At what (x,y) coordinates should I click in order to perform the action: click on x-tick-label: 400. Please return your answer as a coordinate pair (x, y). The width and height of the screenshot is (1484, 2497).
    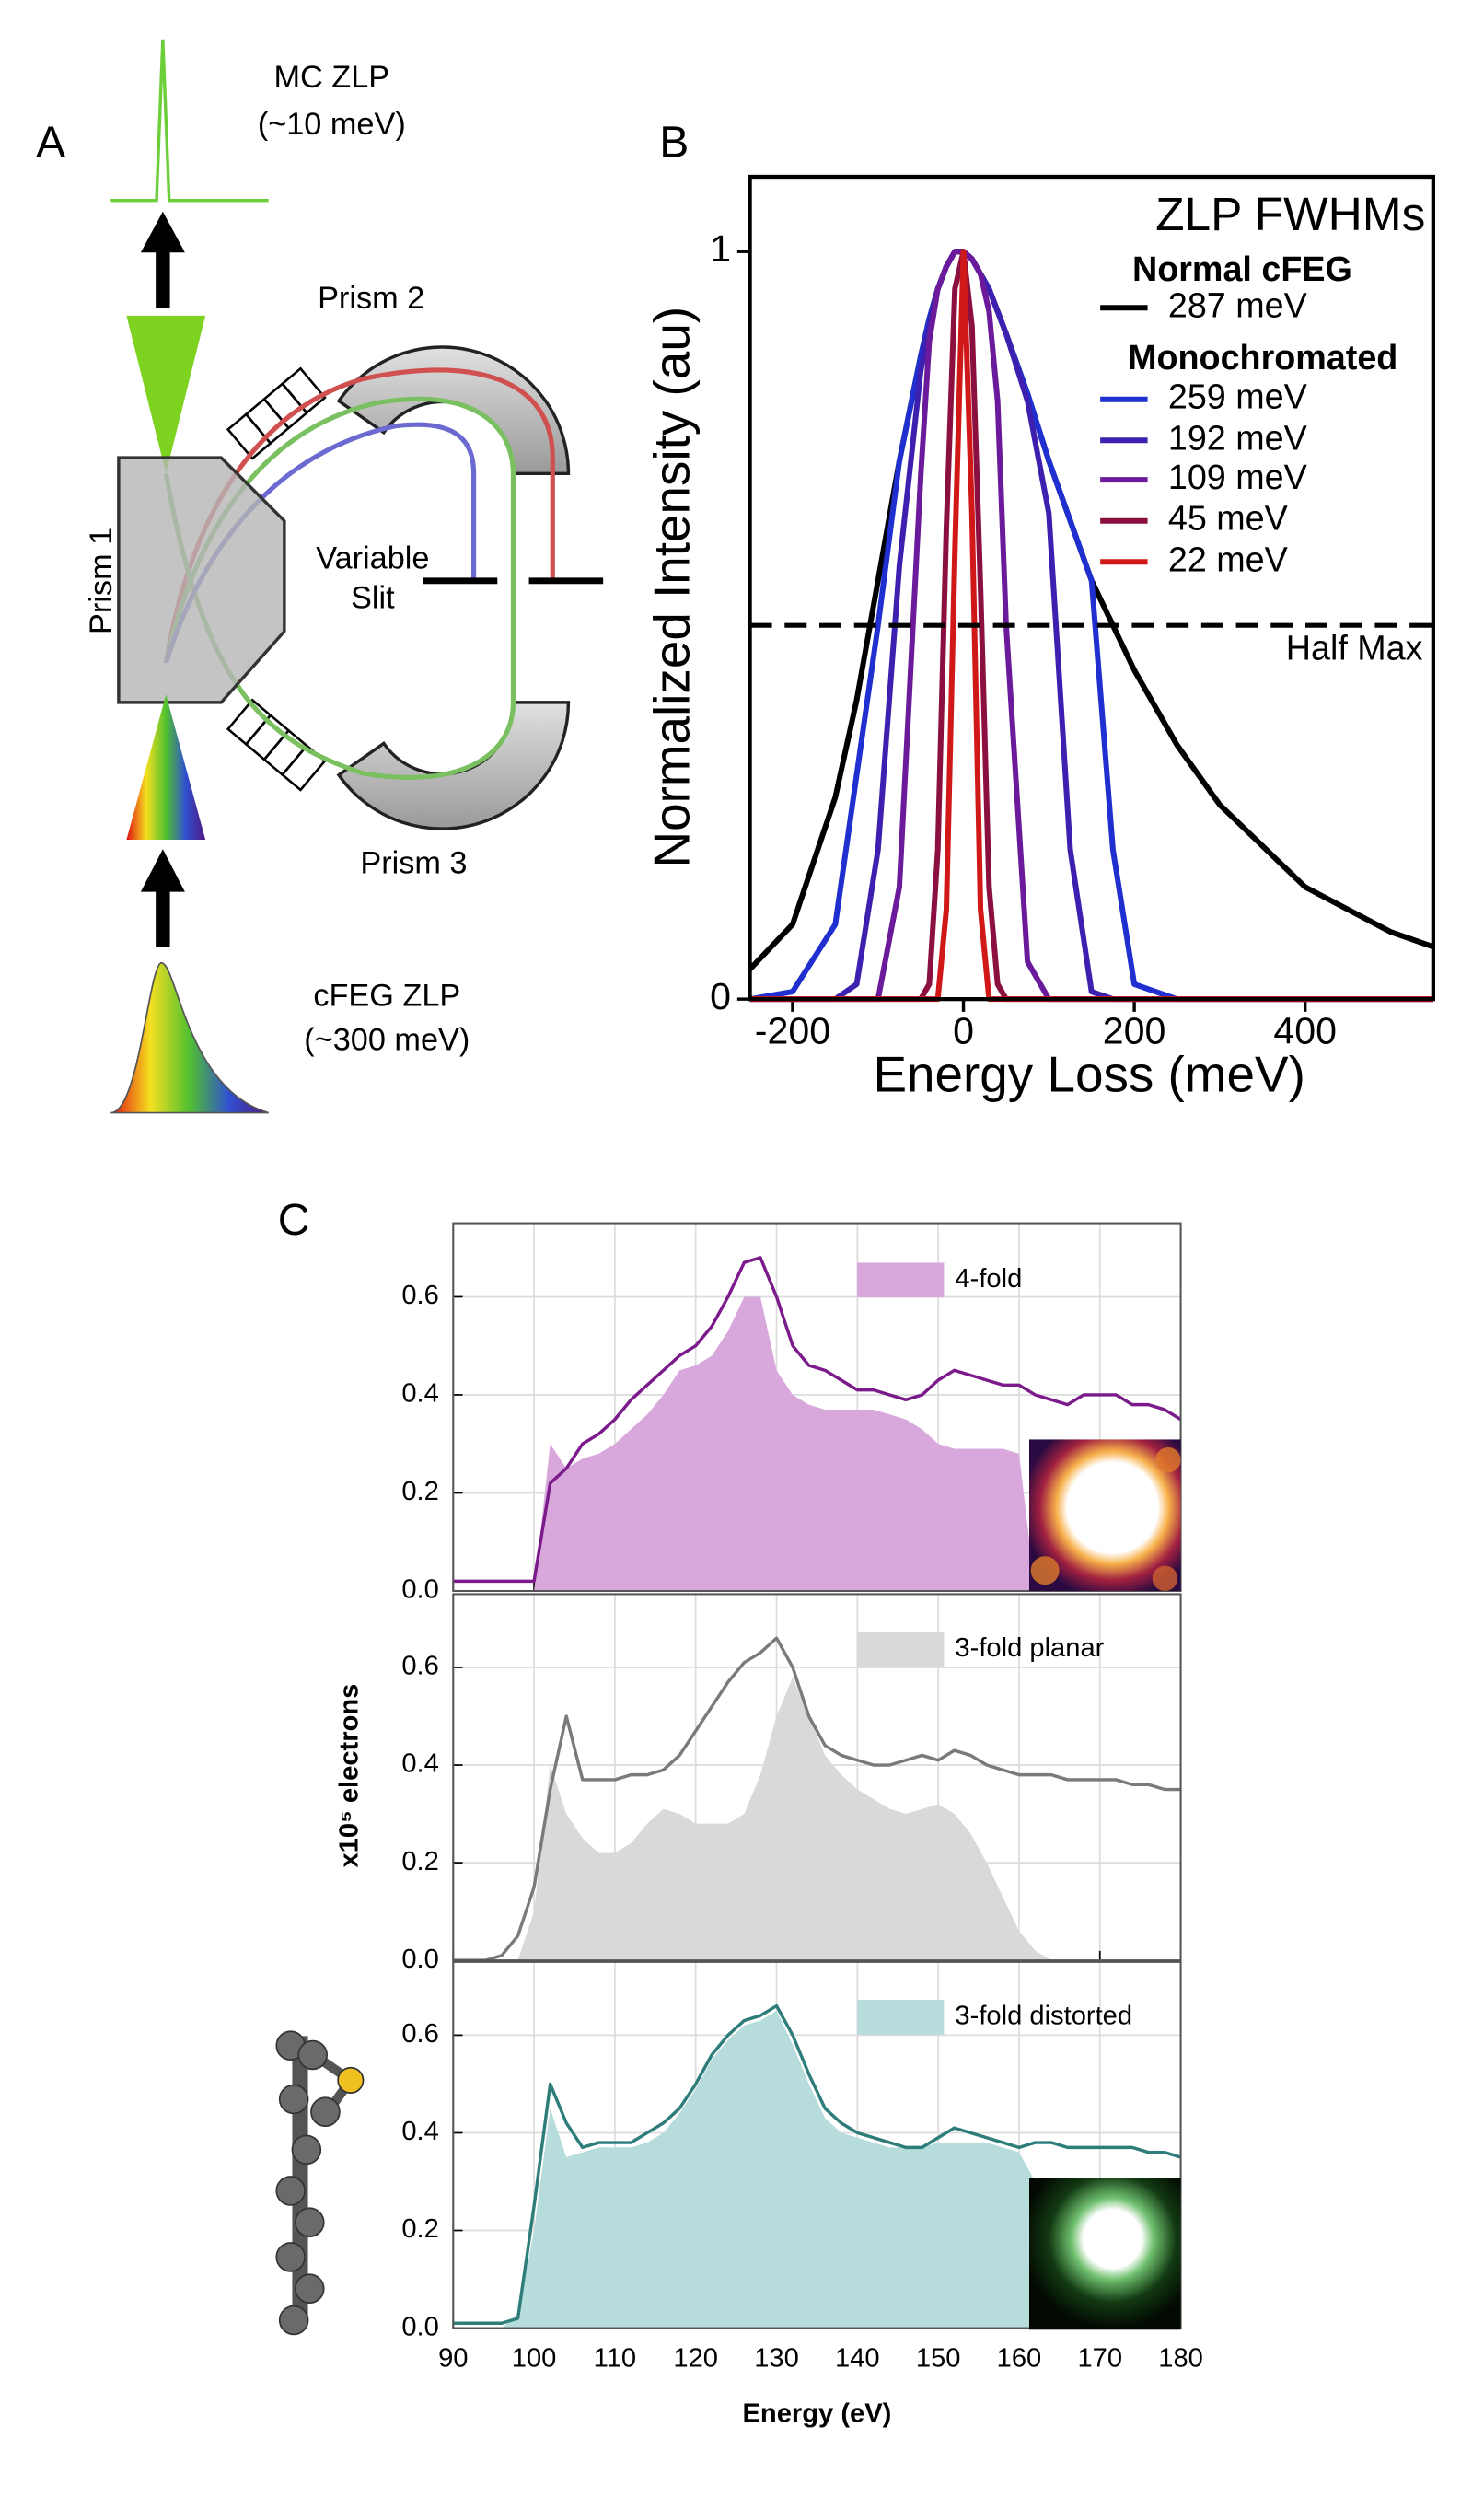
    Looking at the image, I should click on (1305, 1031).